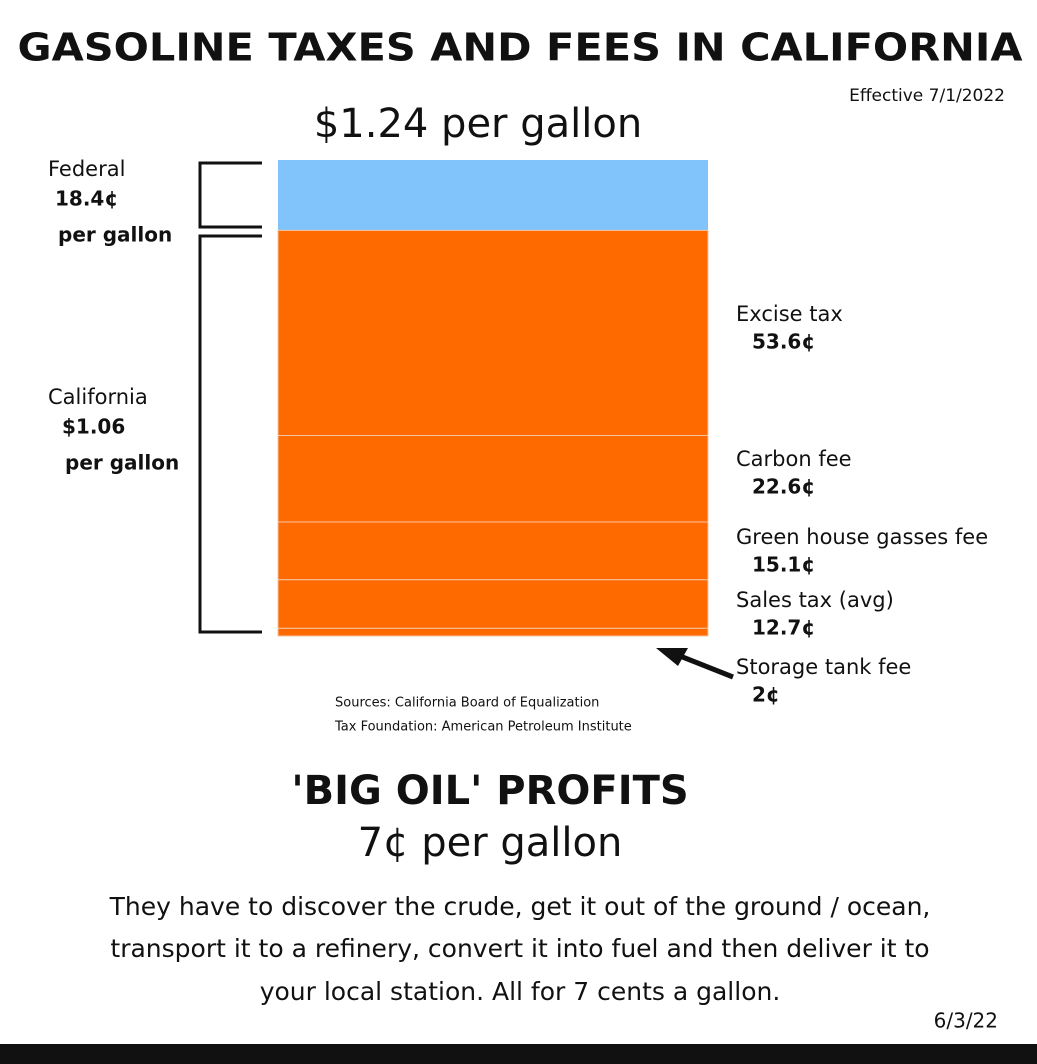 The width and height of the screenshot is (1037, 1064). I want to click on group-name: California, so click(98, 397).